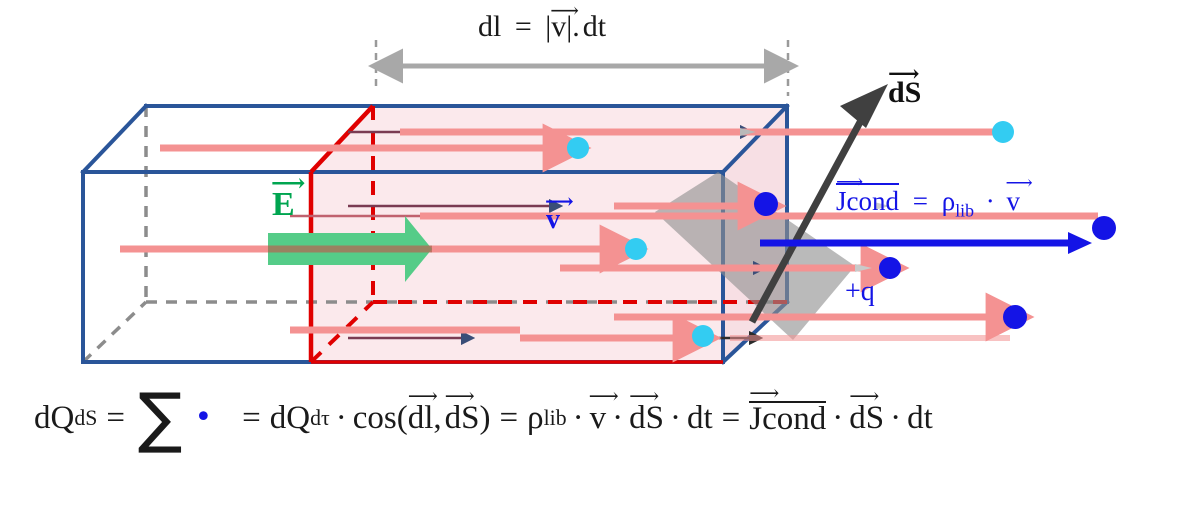 The width and height of the screenshot is (1196, 508). I want to click on dS-vector-label: ⟶ dS, so click(905, 85).